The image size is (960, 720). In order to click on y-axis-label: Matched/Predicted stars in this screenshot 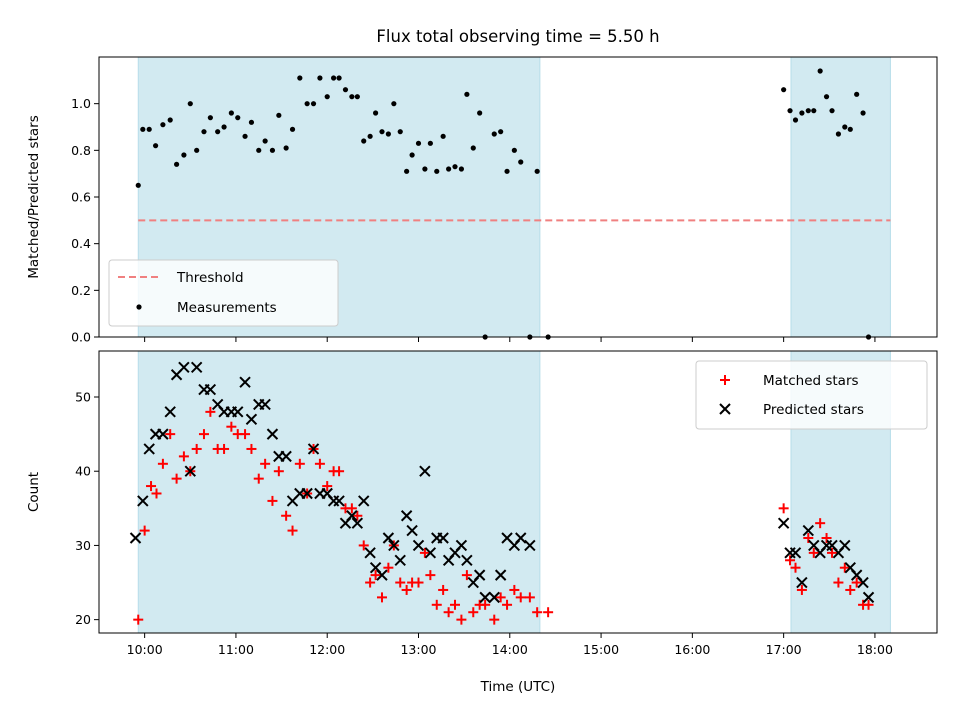, I will do `click(34, 196)`.